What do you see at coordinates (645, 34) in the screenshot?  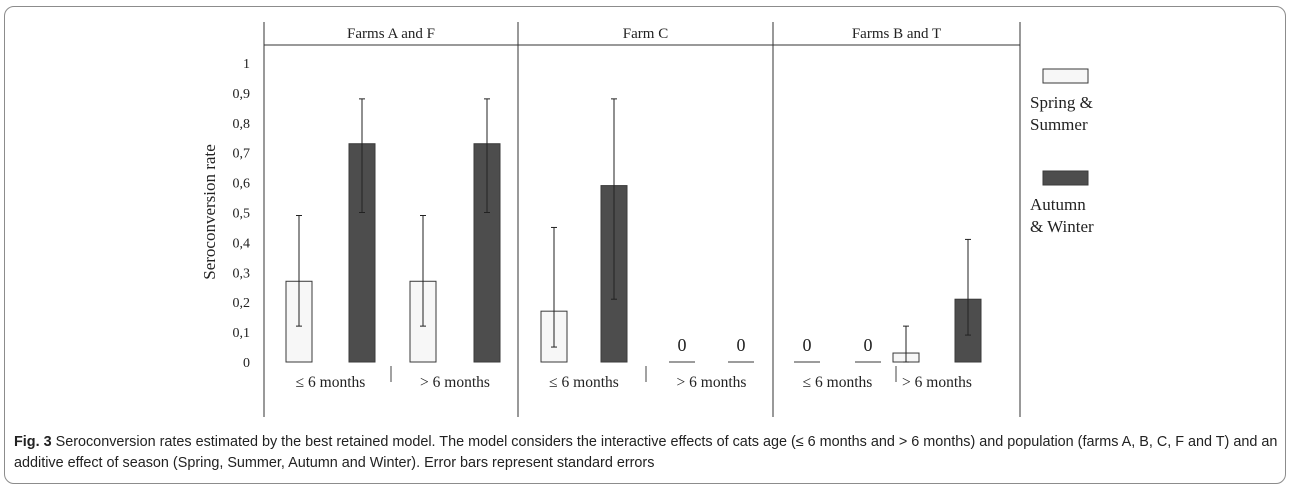 I see `panel-title: Farm C` at bounding box center [645, 34].